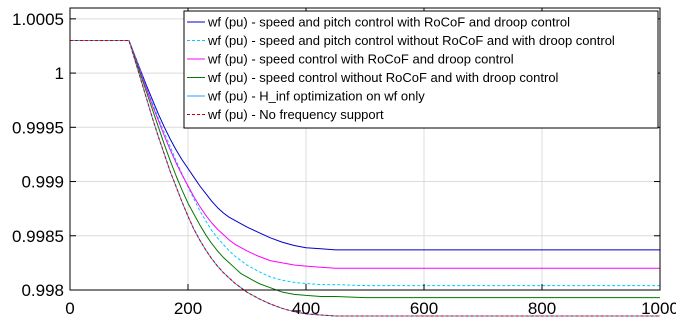 This screenshot has height=320, width=676. Describe the element at coordinates (306, 308) in the screenshot. I see `x-tick-label: 400` at that location.